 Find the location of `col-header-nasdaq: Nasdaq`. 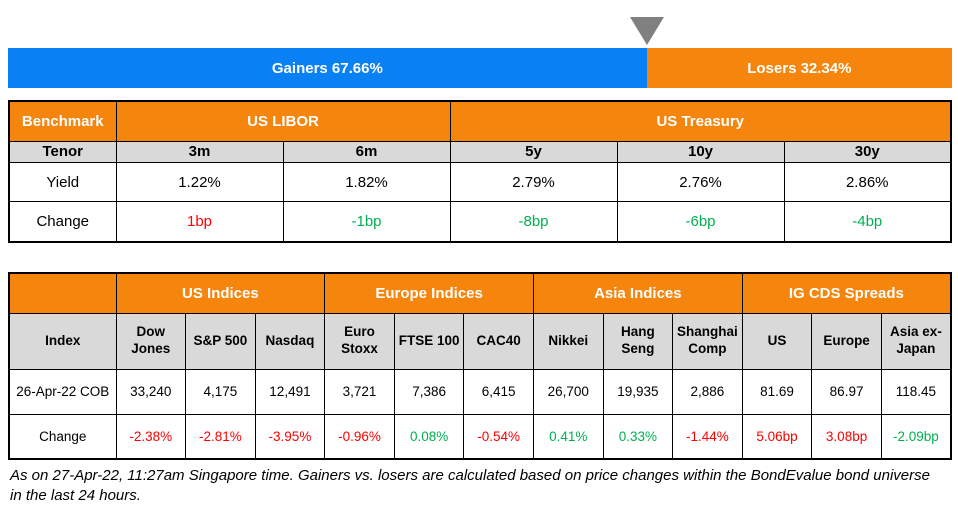

col-header-nasdaq: Nasdaq is located at coordinates (290, 341).